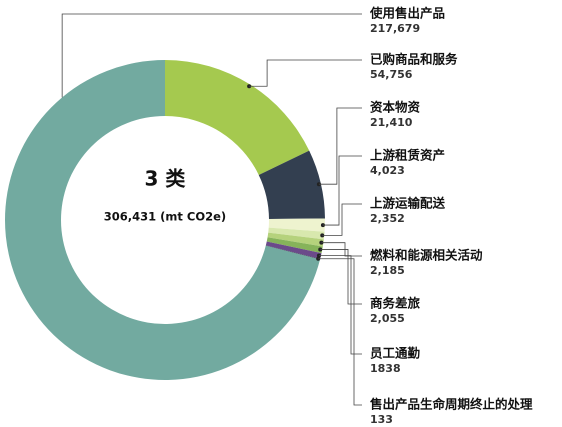 Image resolution: width=562 pixels, height=427 pixels. Describe the element at coordinates (407, 13) in the screenshot. I see `legend-label: 使用售出产品` at that location.